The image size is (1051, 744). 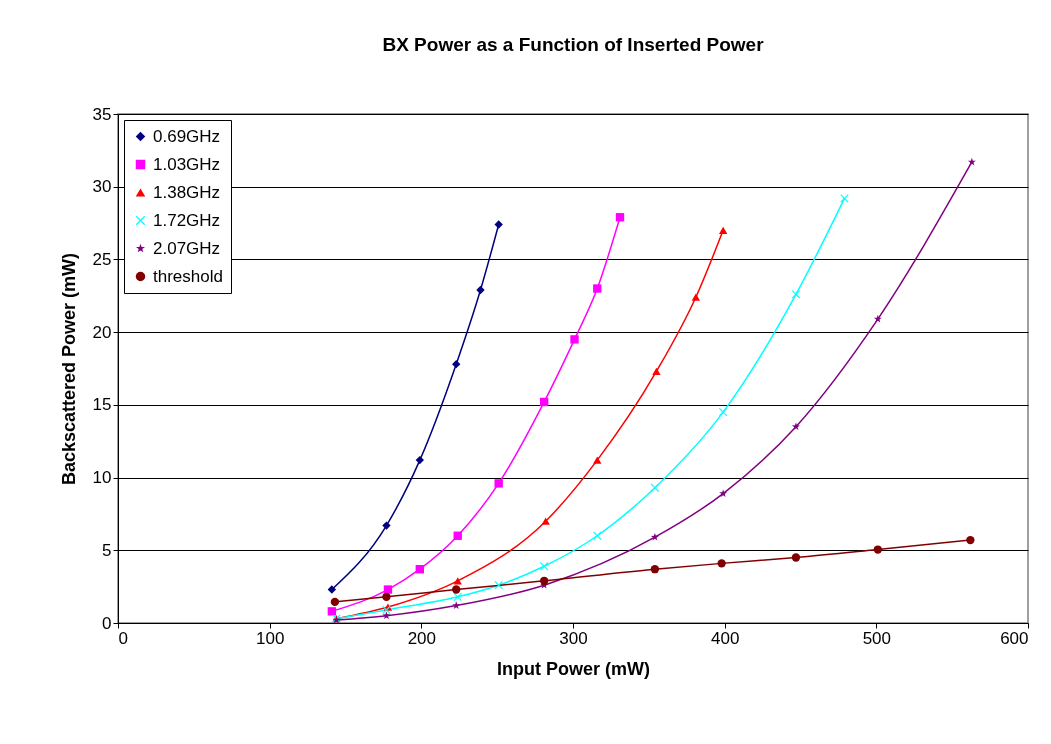 I want to click on legend-label: 0.69GHz, so click(x=187, y=136).